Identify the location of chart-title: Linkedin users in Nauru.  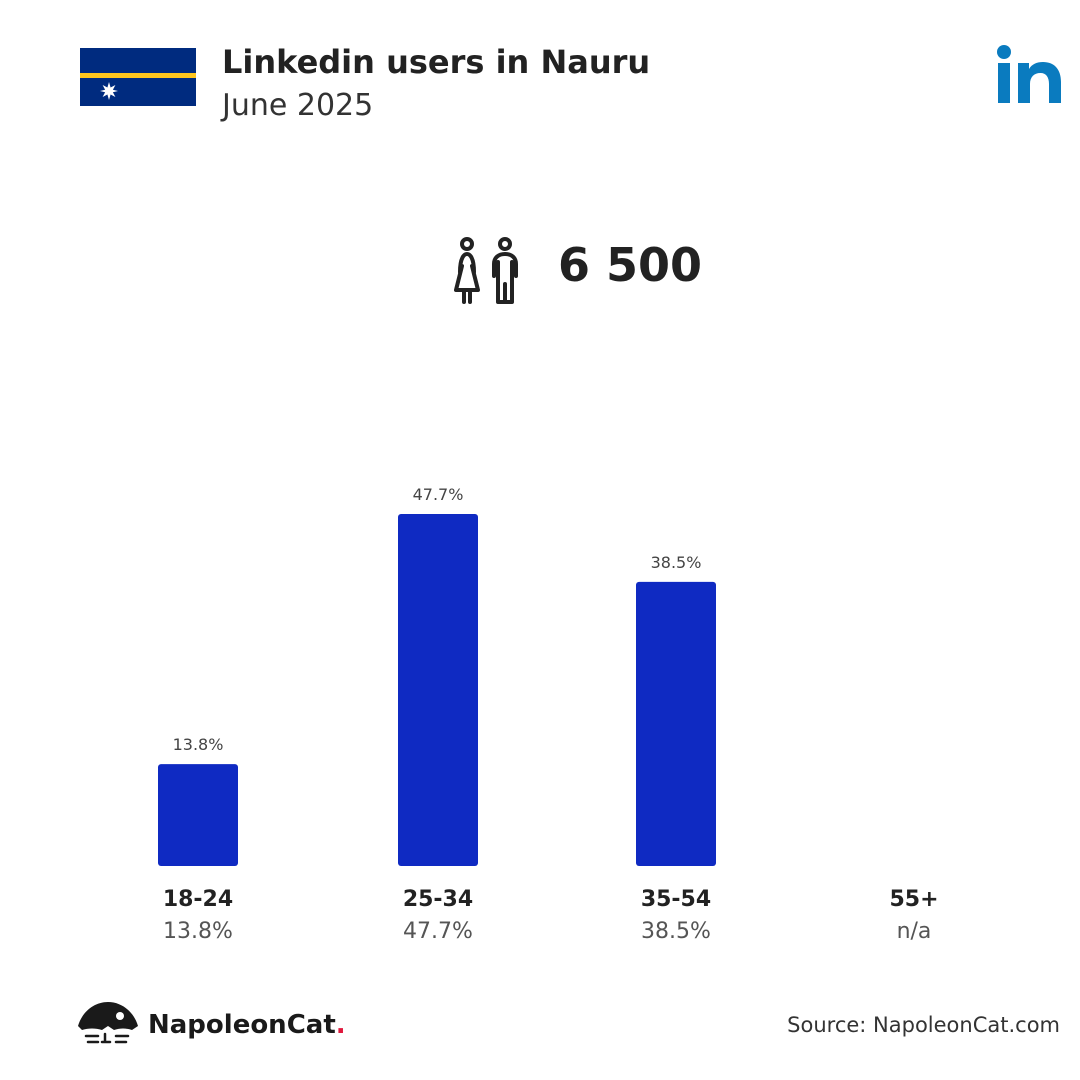
(436, 62).